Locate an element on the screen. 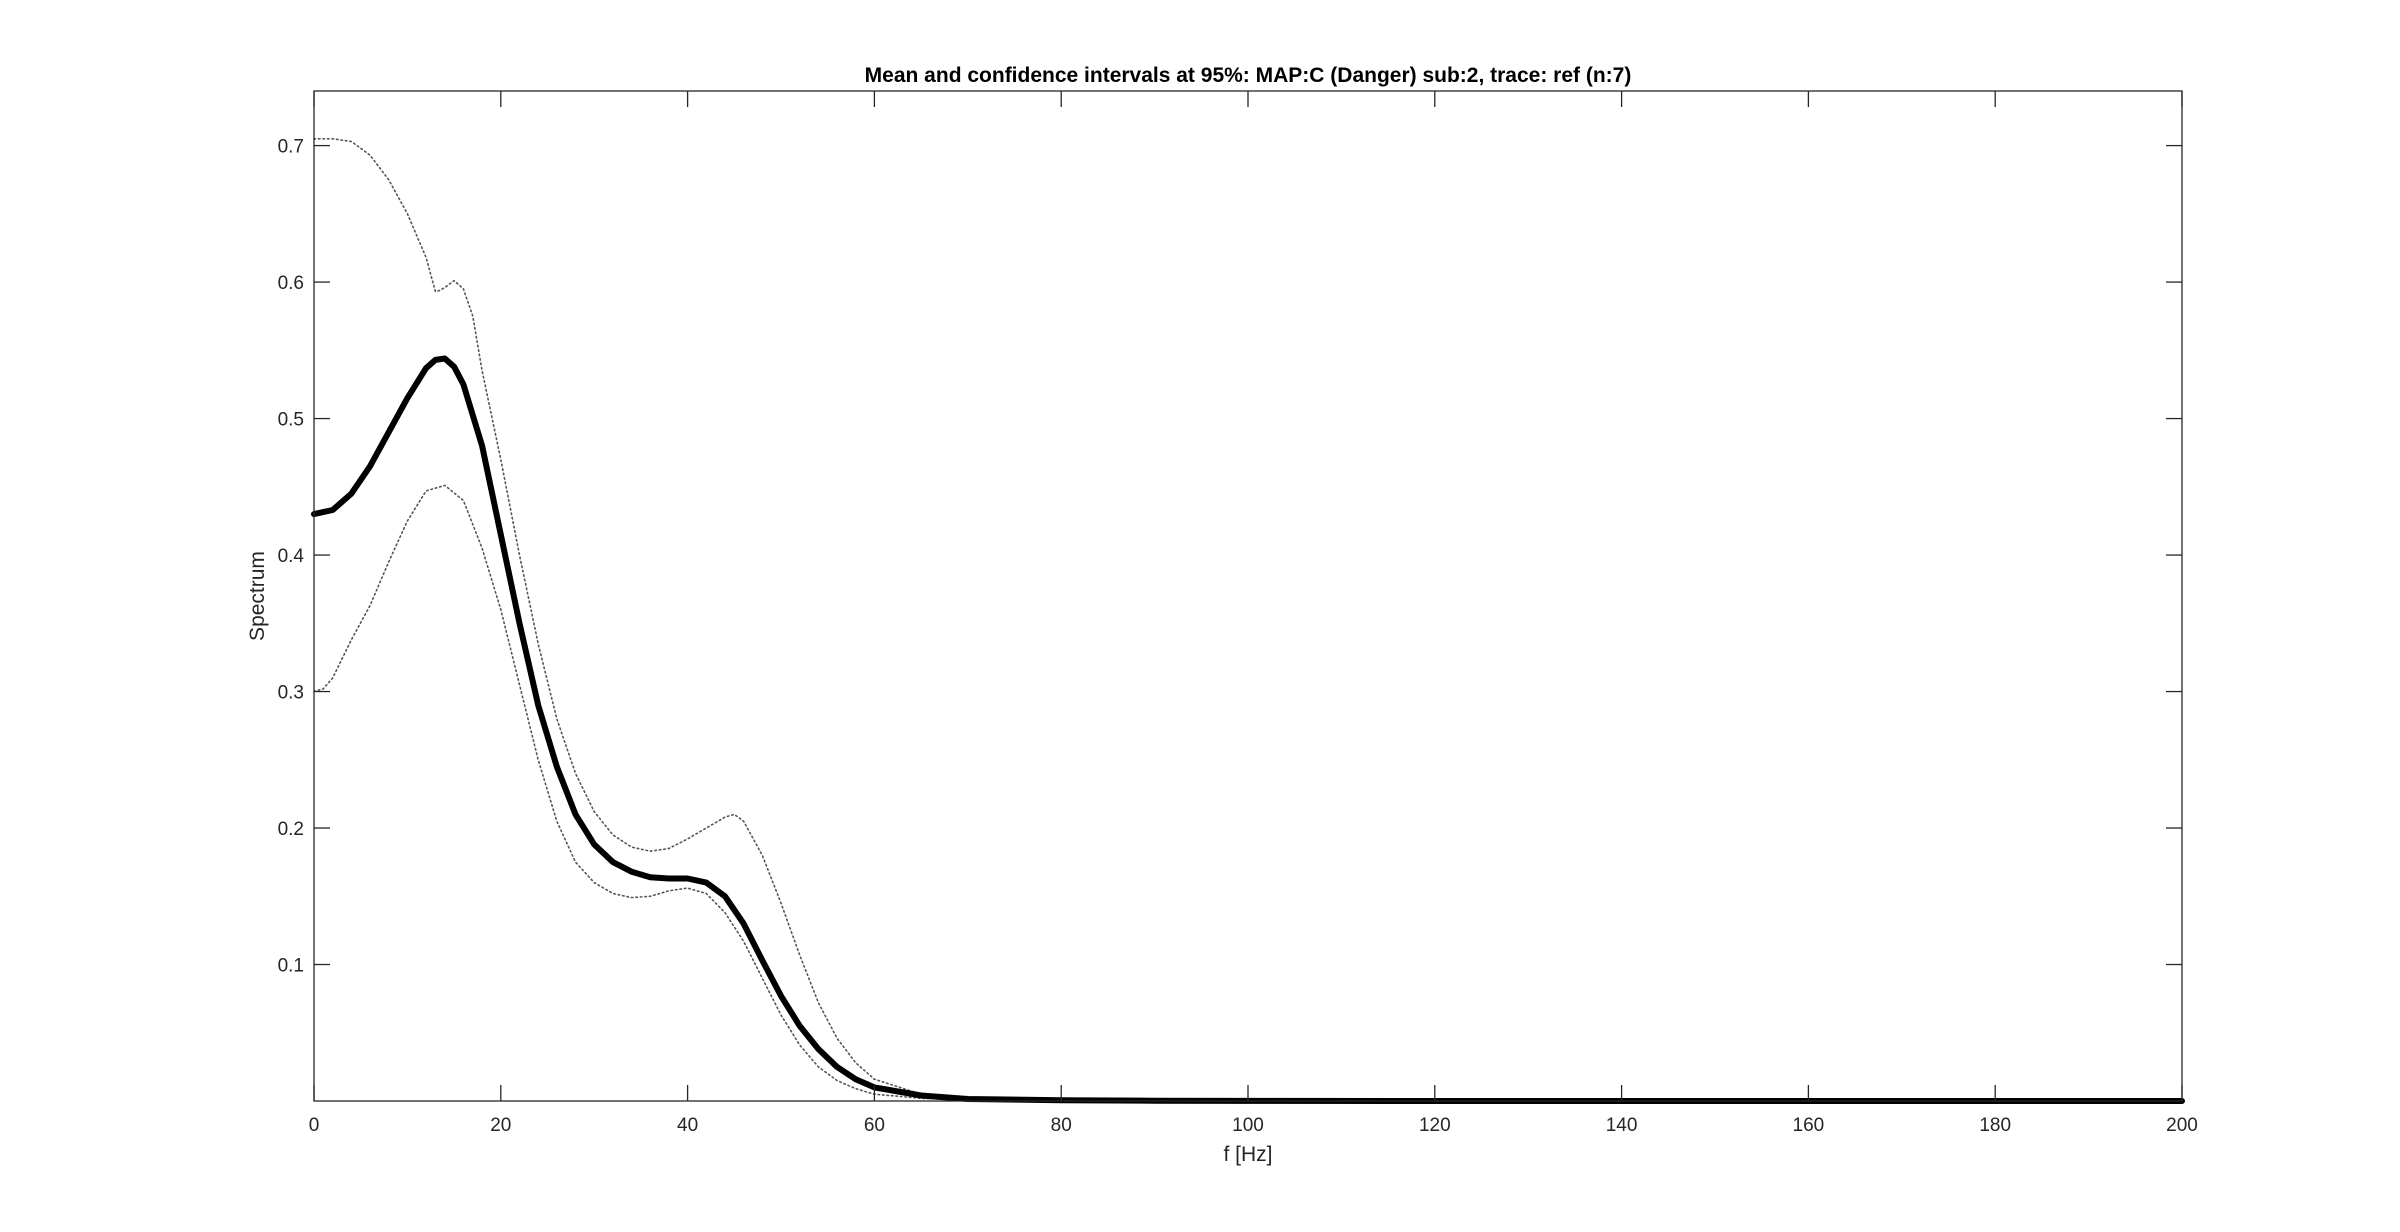 The width and height of the screenshot is (2400, 1232). x-tick-label: 100 is located at coordinates (1248, 1125).